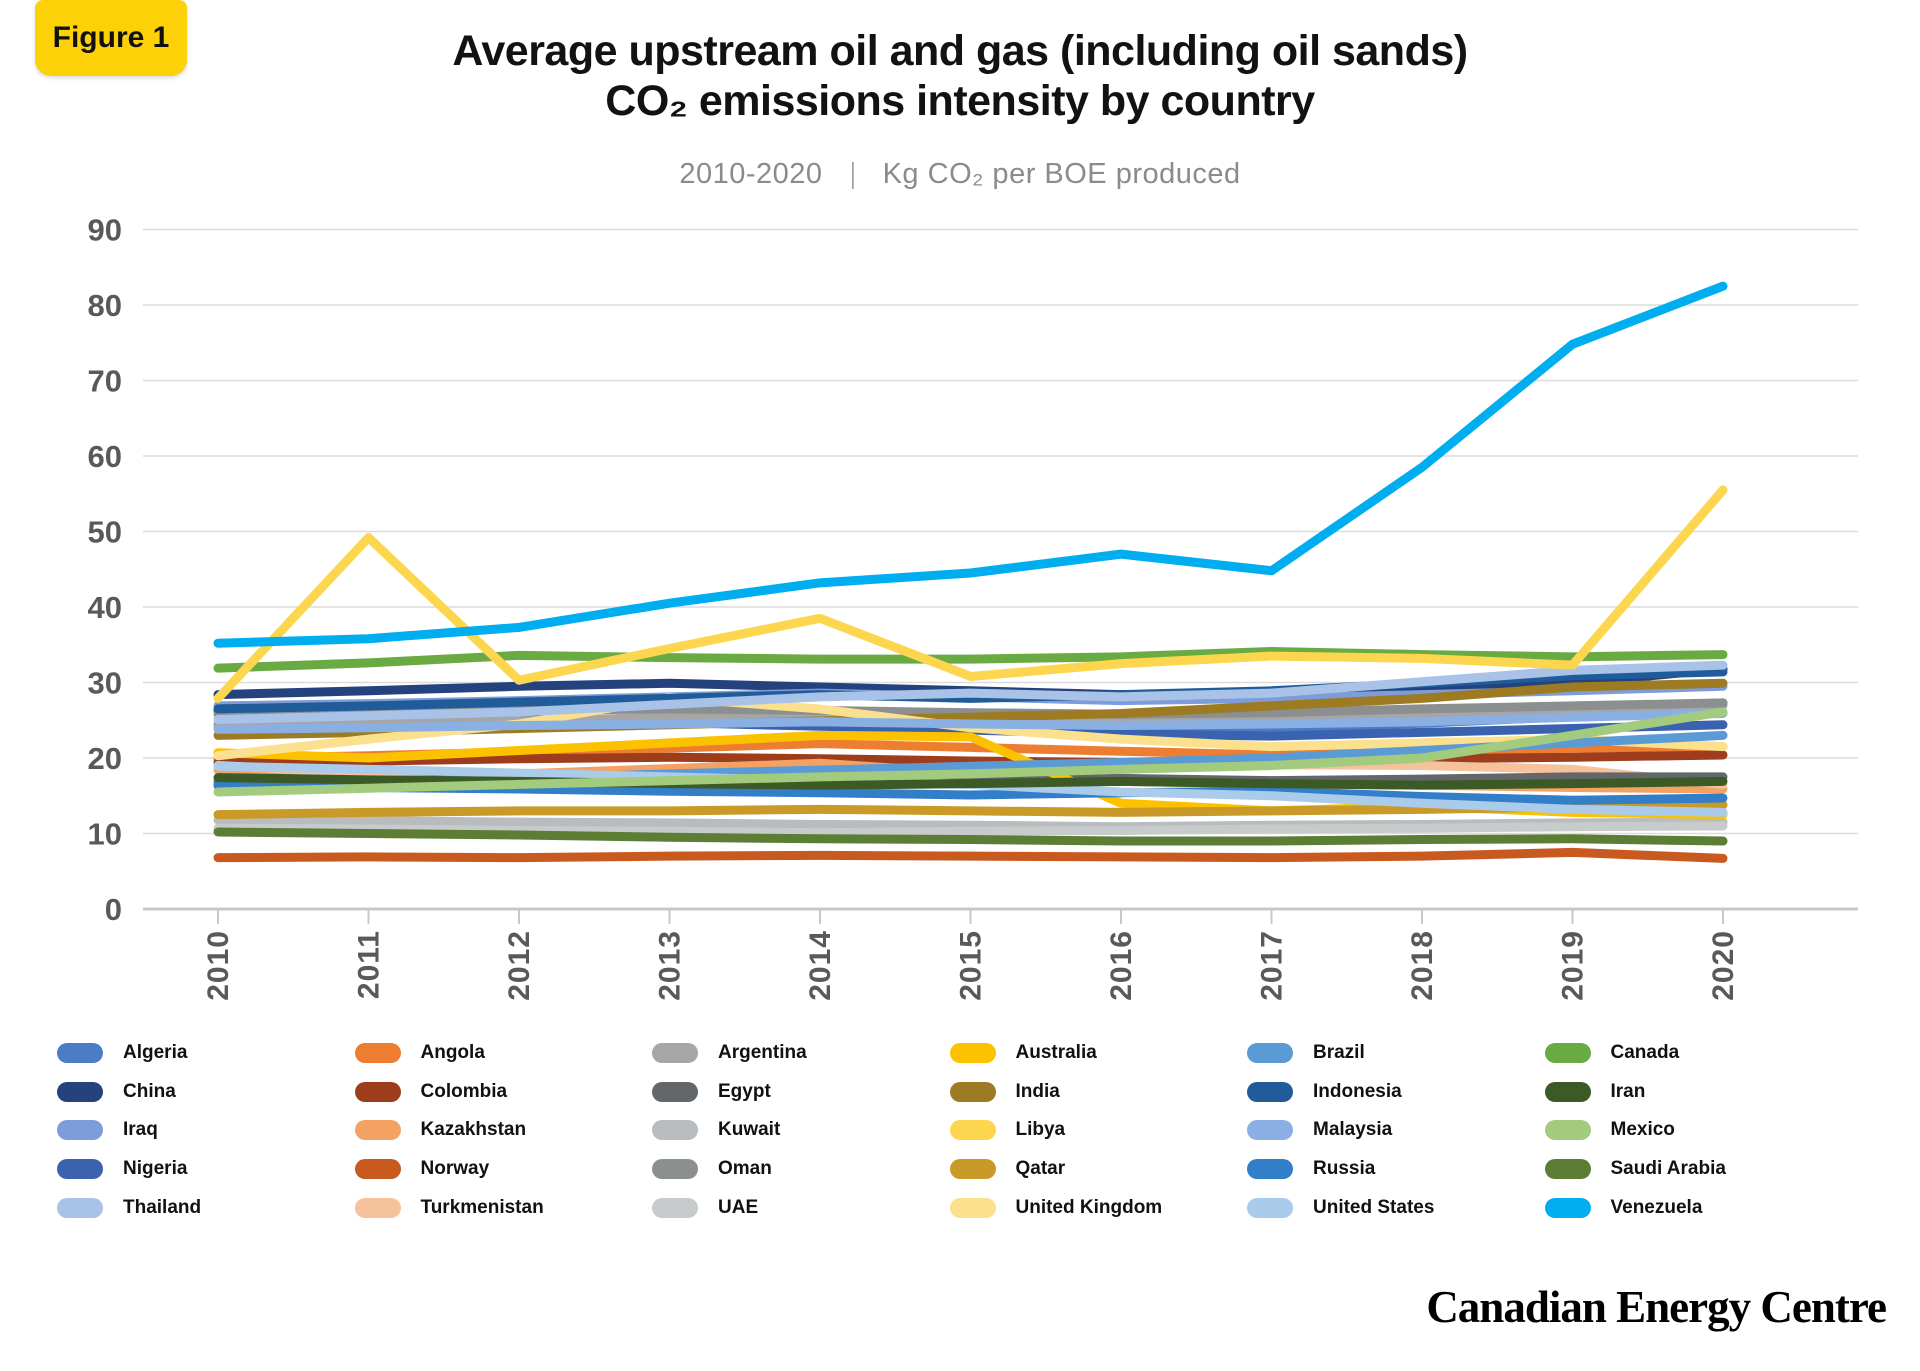 The image size is (1920, 1371). What do you see at coordinates (1656, 1307) in the screenshot?
I see `brand-logo-text: Canadian Energy Centre` at bounding box center [1656, 1307].